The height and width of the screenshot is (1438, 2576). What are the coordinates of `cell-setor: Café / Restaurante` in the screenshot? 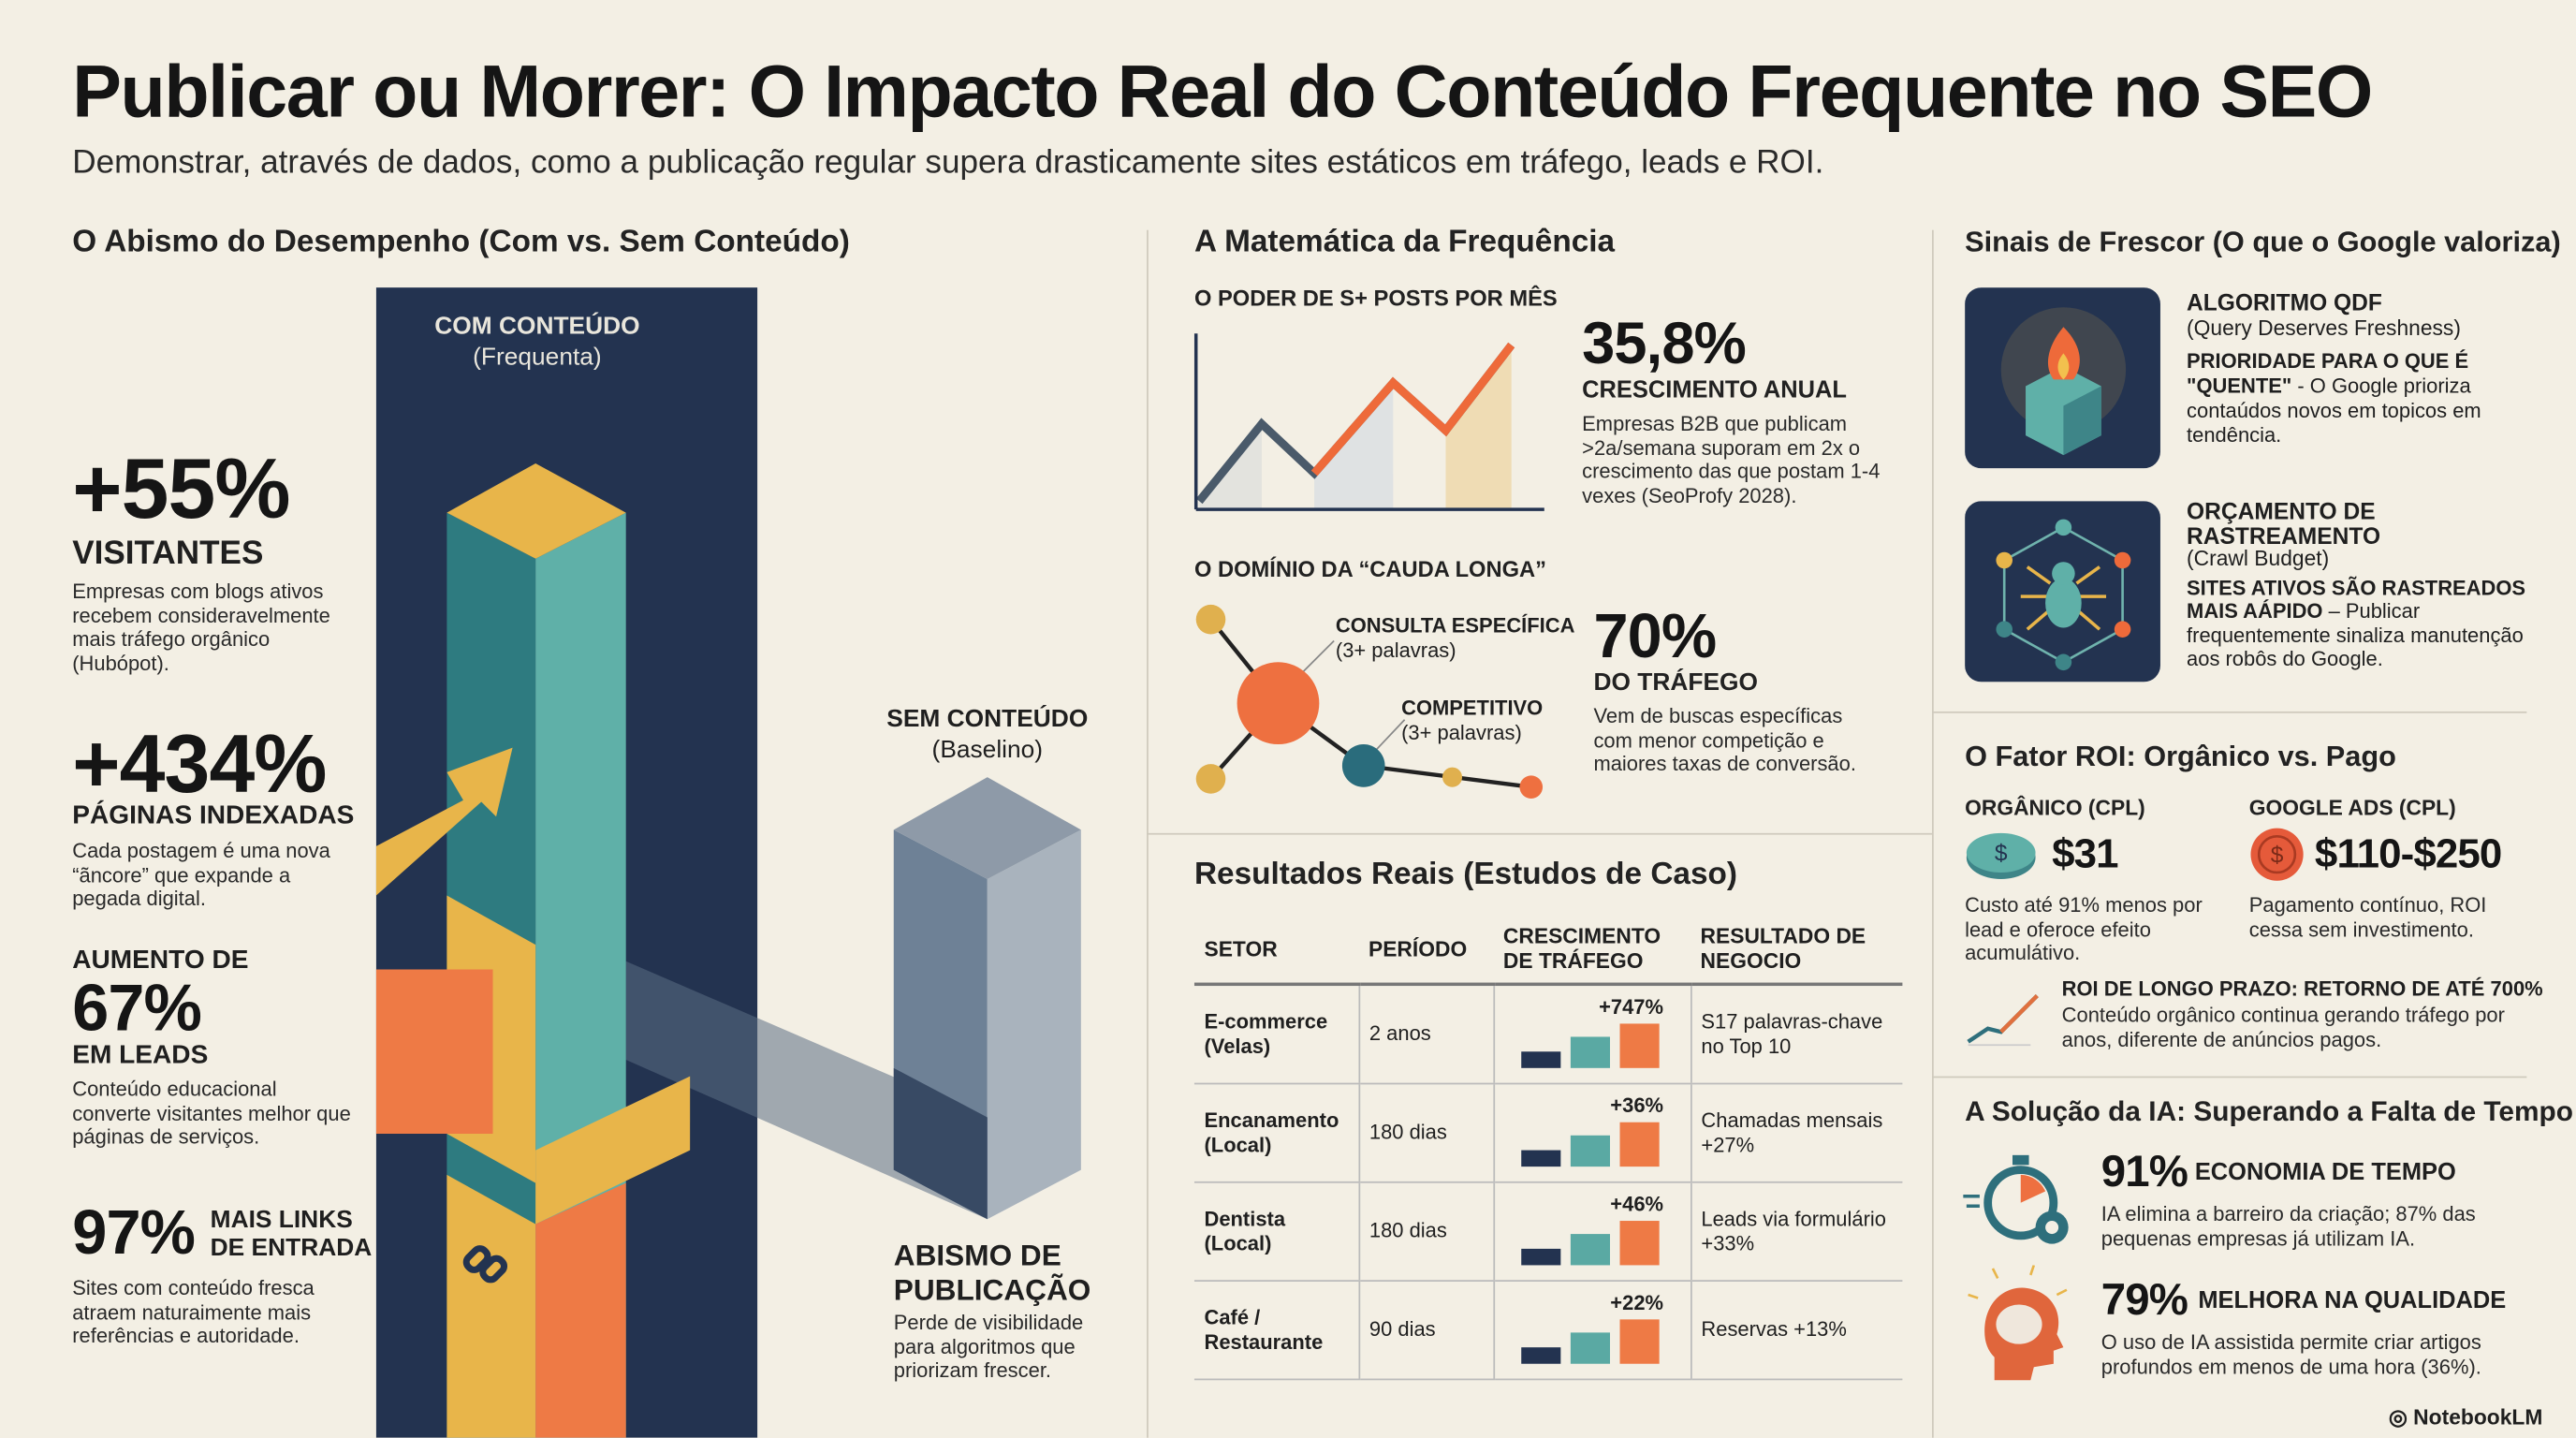 It's located at (1276, 1331).